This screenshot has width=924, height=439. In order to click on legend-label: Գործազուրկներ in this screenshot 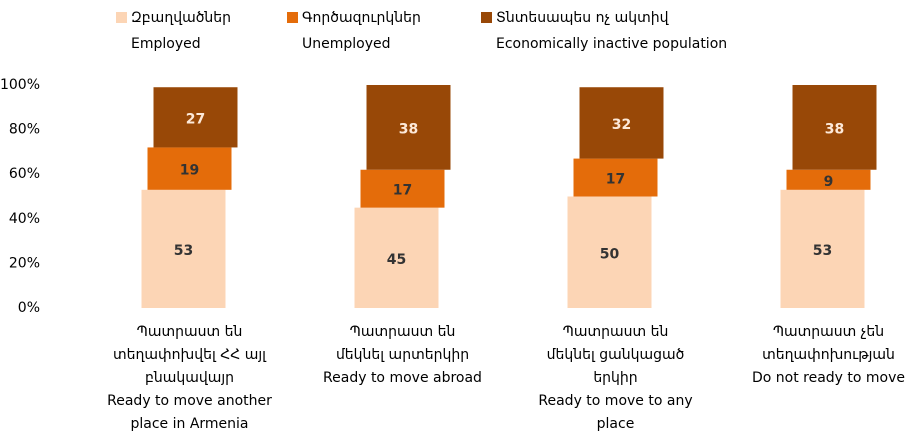, I will do `click(361, 18)`.